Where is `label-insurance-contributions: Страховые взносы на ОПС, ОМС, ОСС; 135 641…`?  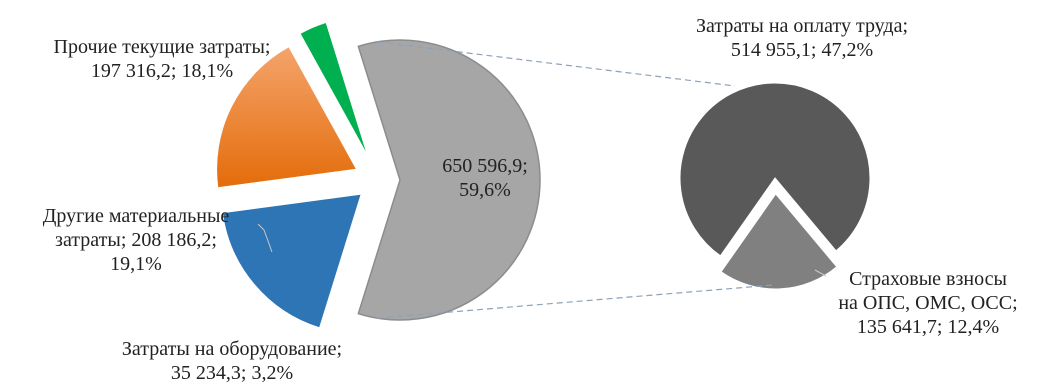 label-insurance-contributions: Страховые взносы на ОПС, ОМС, ОСС; 135 641… is located at coordinates (927, 303).